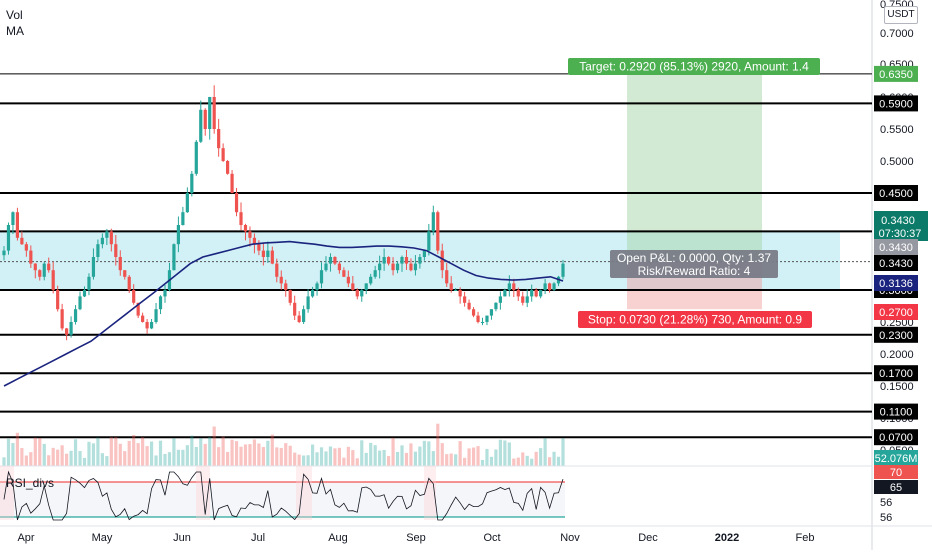  Describe the element at coordinates (14, 15) in the screenshot. I see `volume-indicator-label: Vol` at that location.